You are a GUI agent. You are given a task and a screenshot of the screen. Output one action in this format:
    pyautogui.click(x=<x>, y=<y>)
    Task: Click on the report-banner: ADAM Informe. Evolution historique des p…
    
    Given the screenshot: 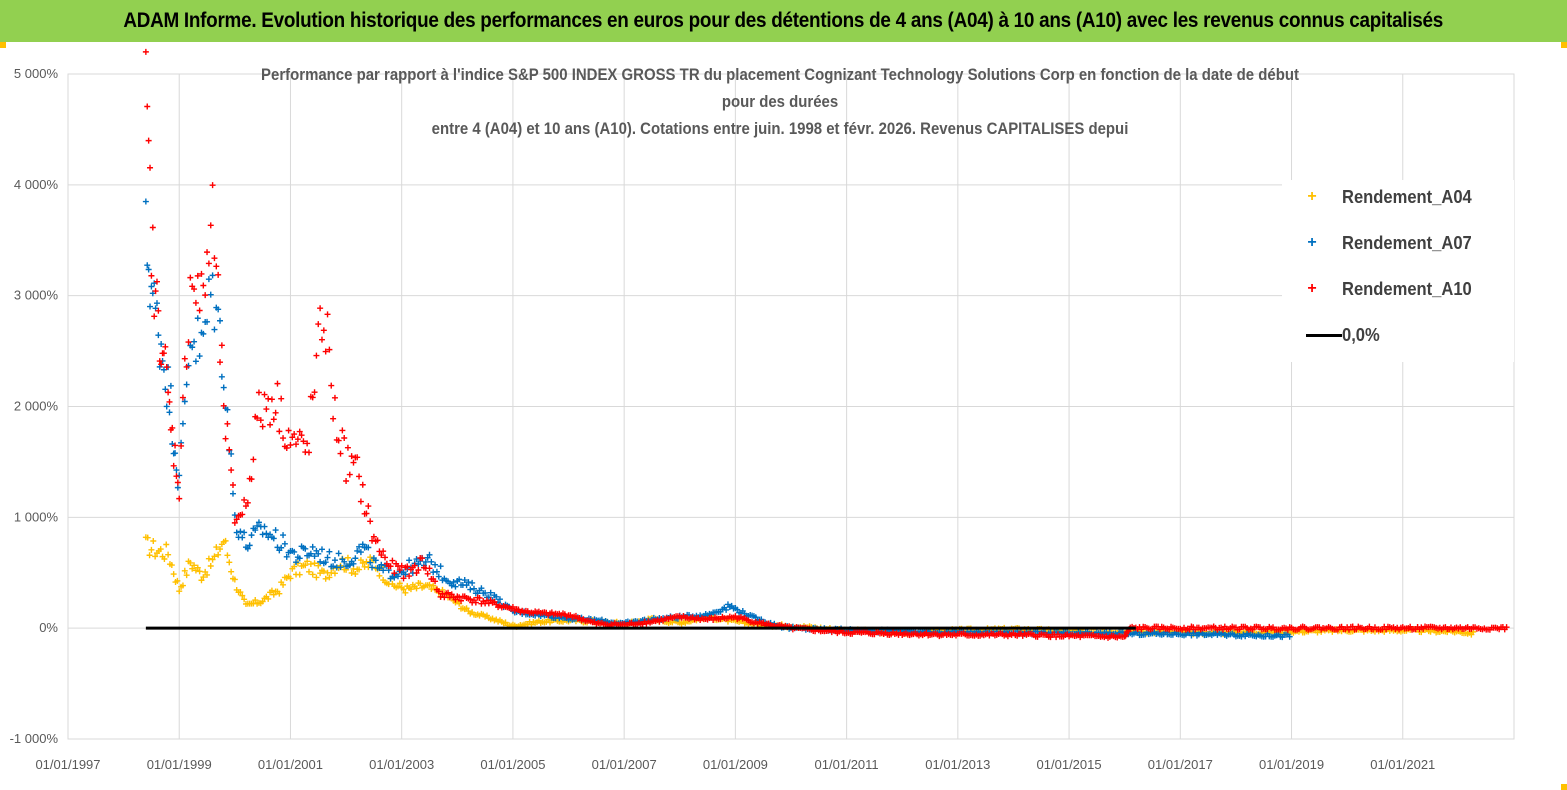 What is the action you would take?
    pyautogui.click(x=783, y=21)
    